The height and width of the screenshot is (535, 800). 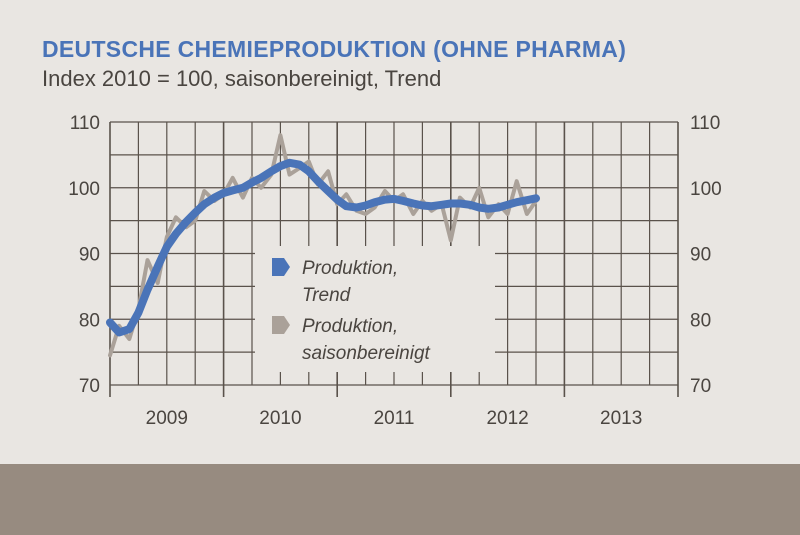 What do you see at coordinates (394, 418) in the screenshot?
I see `x-tick-label: 2011` at bounding box center [394, 418].